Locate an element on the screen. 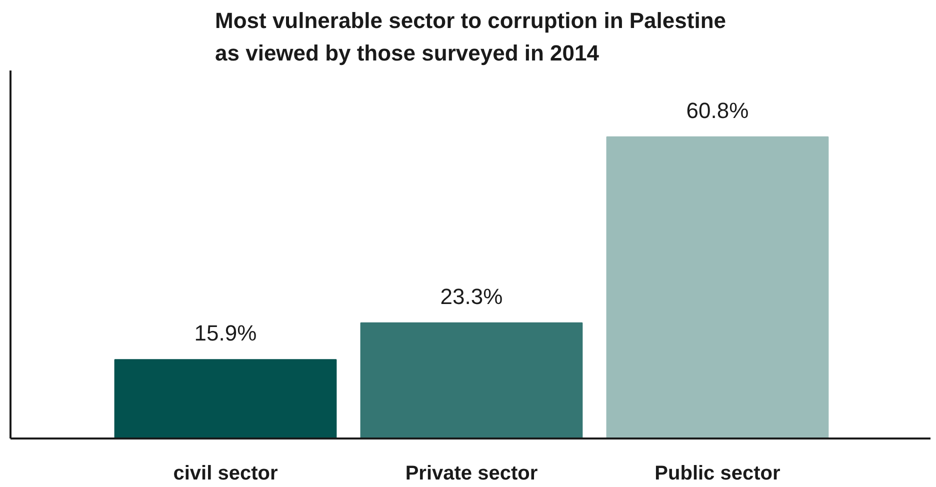  x-tick-label: civil sector is located at coordinates (225, 473).